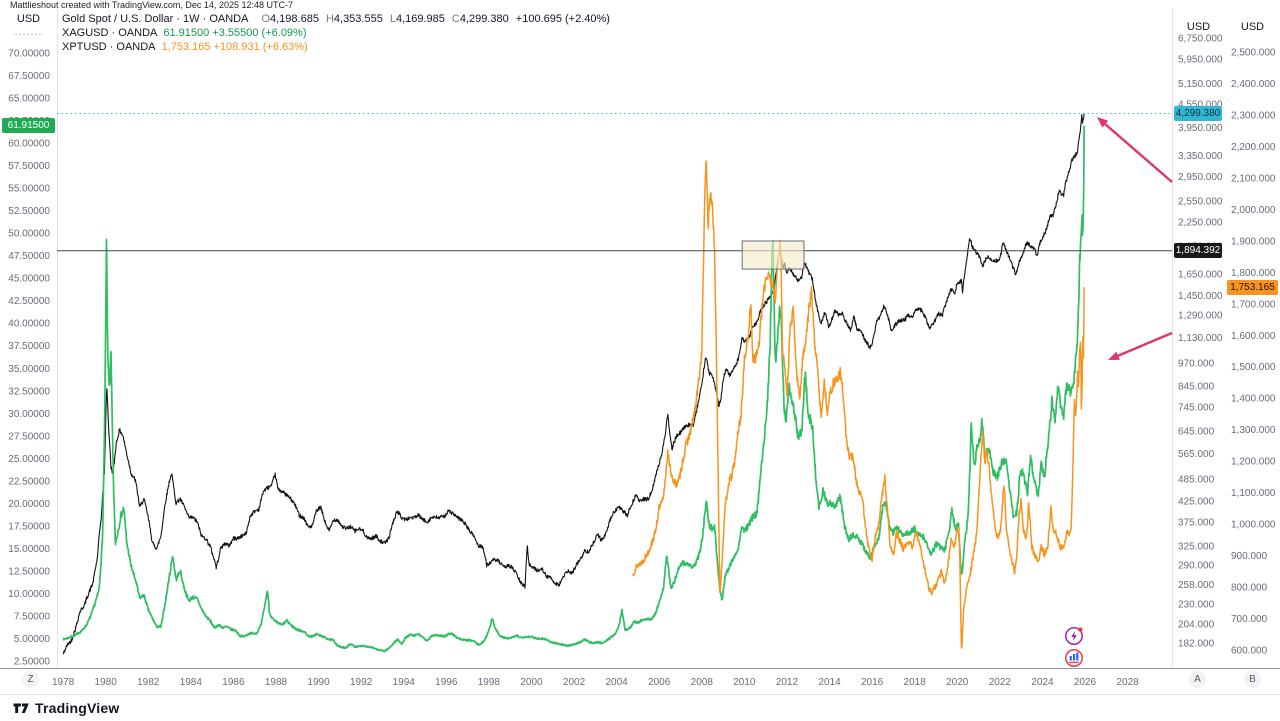 This screenshot has height=721, width=1280. Describe the element at coordinates (1198, 27) in the screenshot. I see `gold-scale-currency-label: USD` at that location.